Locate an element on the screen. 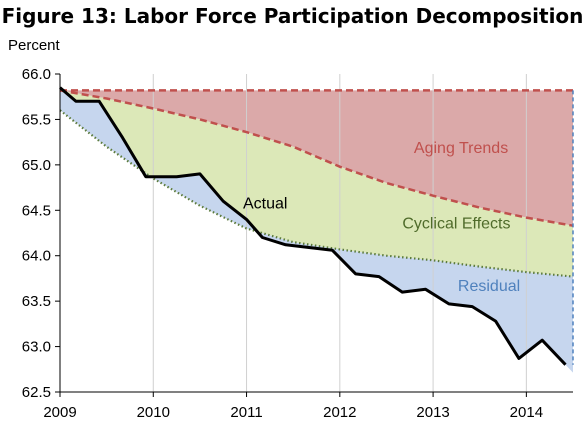  y-tick-label: 64.0 is located at coordinates (36, 256).